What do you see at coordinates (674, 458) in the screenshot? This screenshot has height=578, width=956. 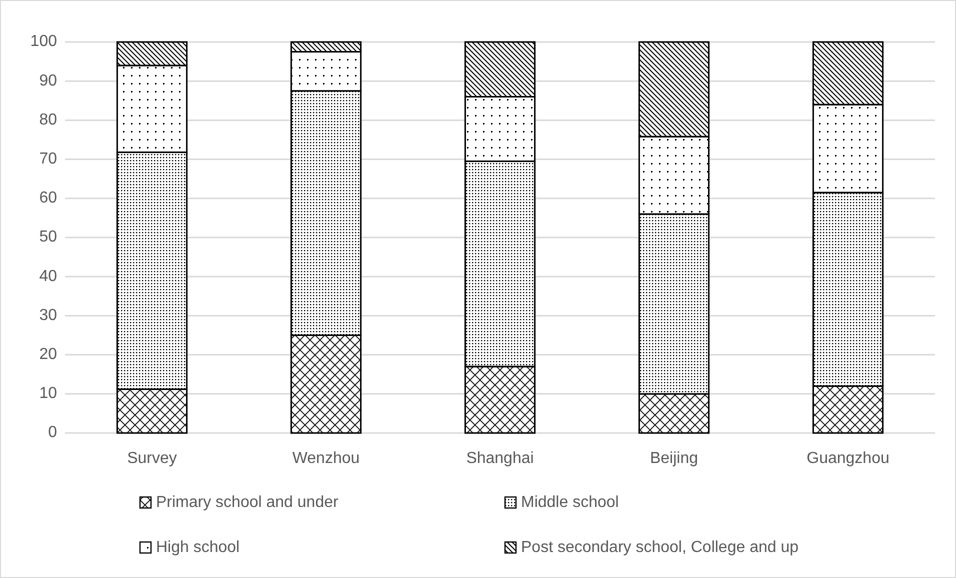 I see `x-tick-label: Beijing` at bounding box center [674, 458].